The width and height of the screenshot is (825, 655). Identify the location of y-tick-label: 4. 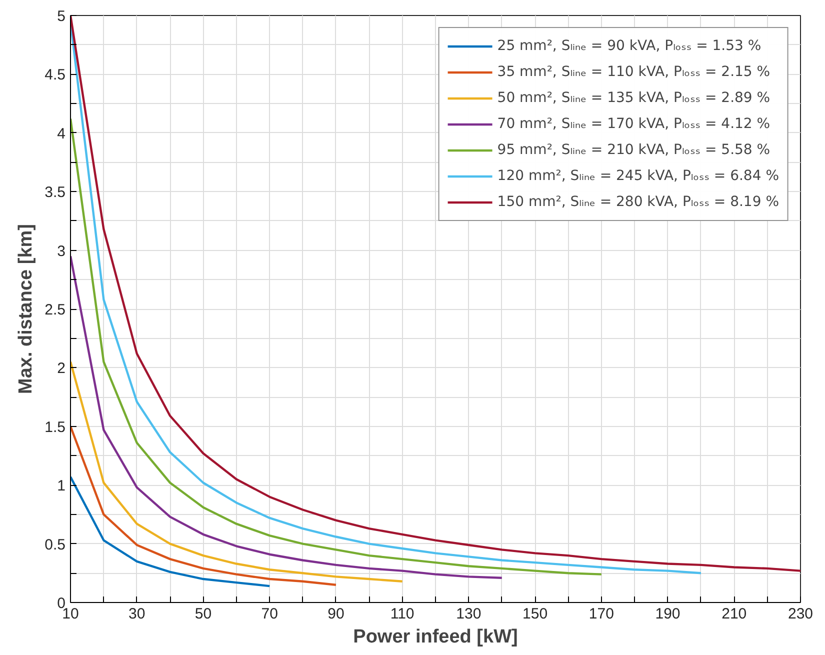
(61, 133).